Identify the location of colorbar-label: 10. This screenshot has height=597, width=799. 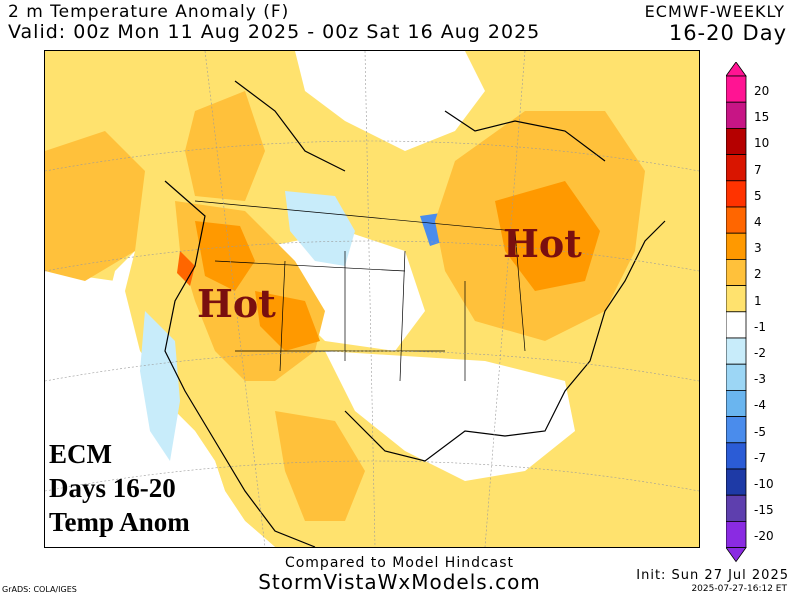
(762, 143).